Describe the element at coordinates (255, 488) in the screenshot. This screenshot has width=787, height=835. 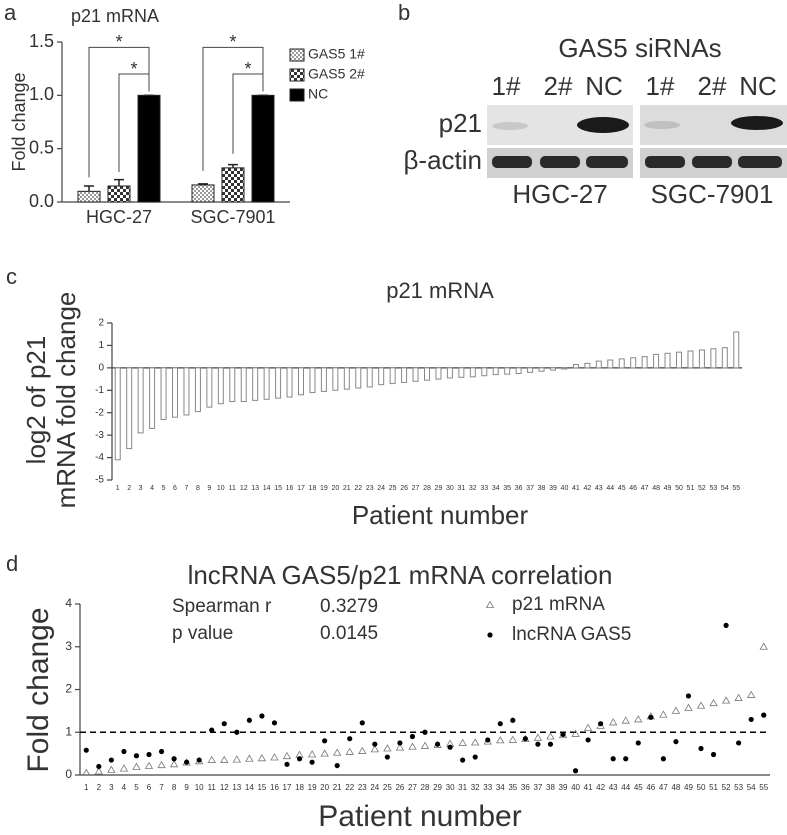
I see `x-tick-label: 13` at that location.